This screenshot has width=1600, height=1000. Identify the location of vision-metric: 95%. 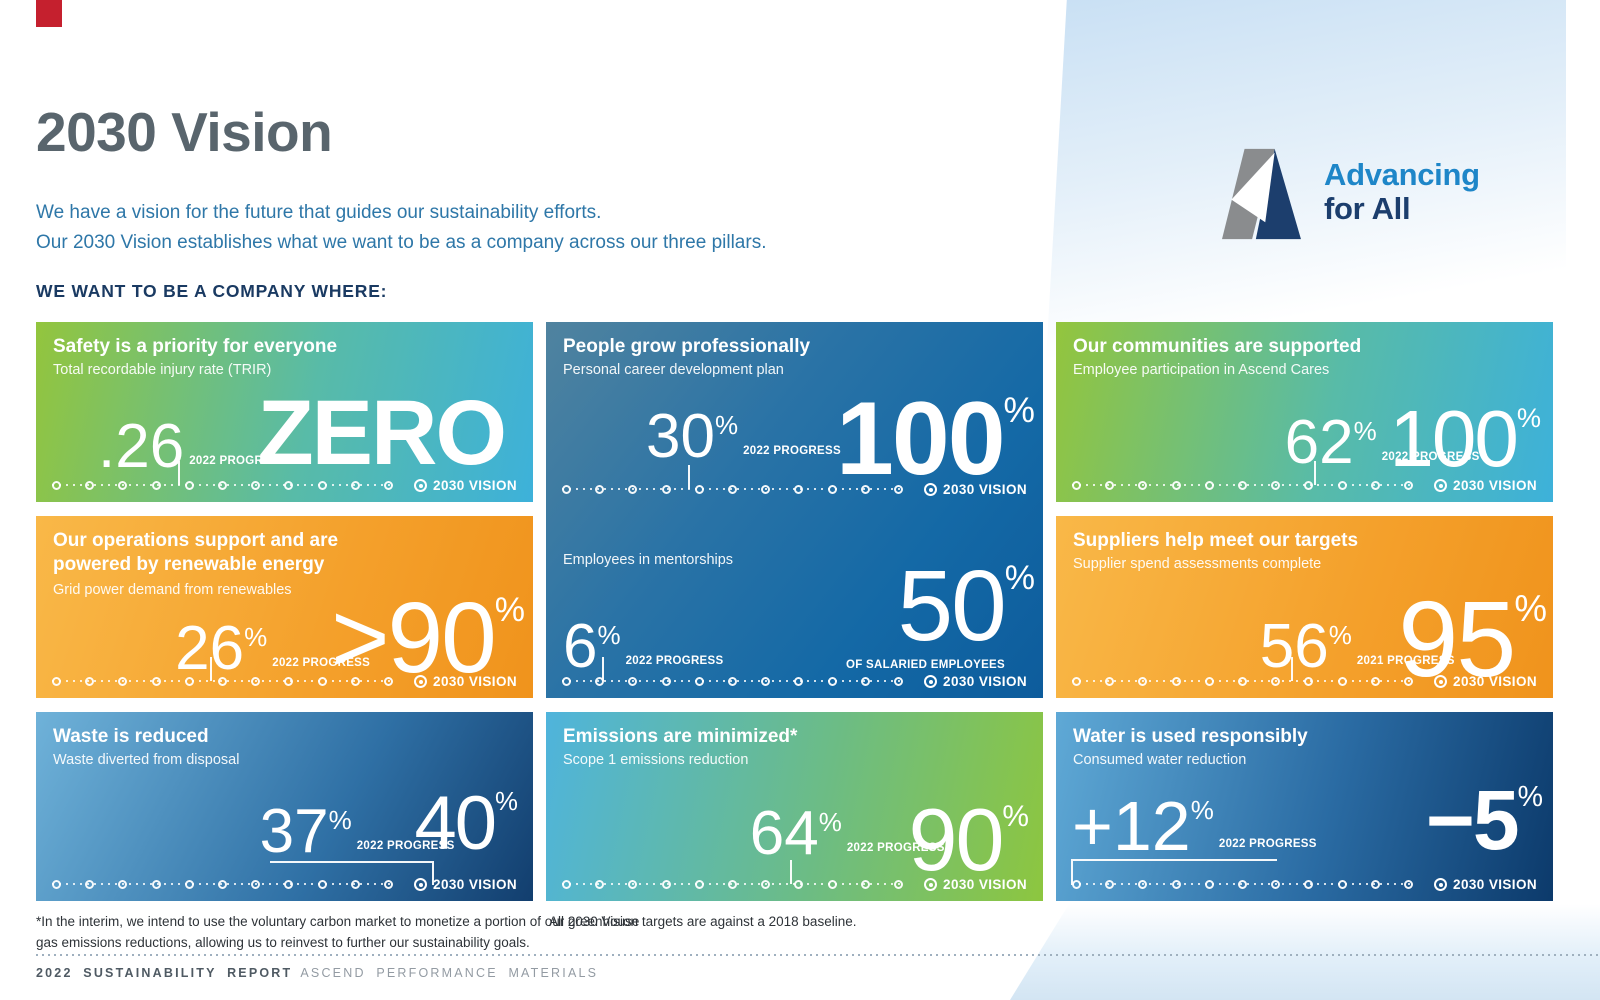
(1472, 638).